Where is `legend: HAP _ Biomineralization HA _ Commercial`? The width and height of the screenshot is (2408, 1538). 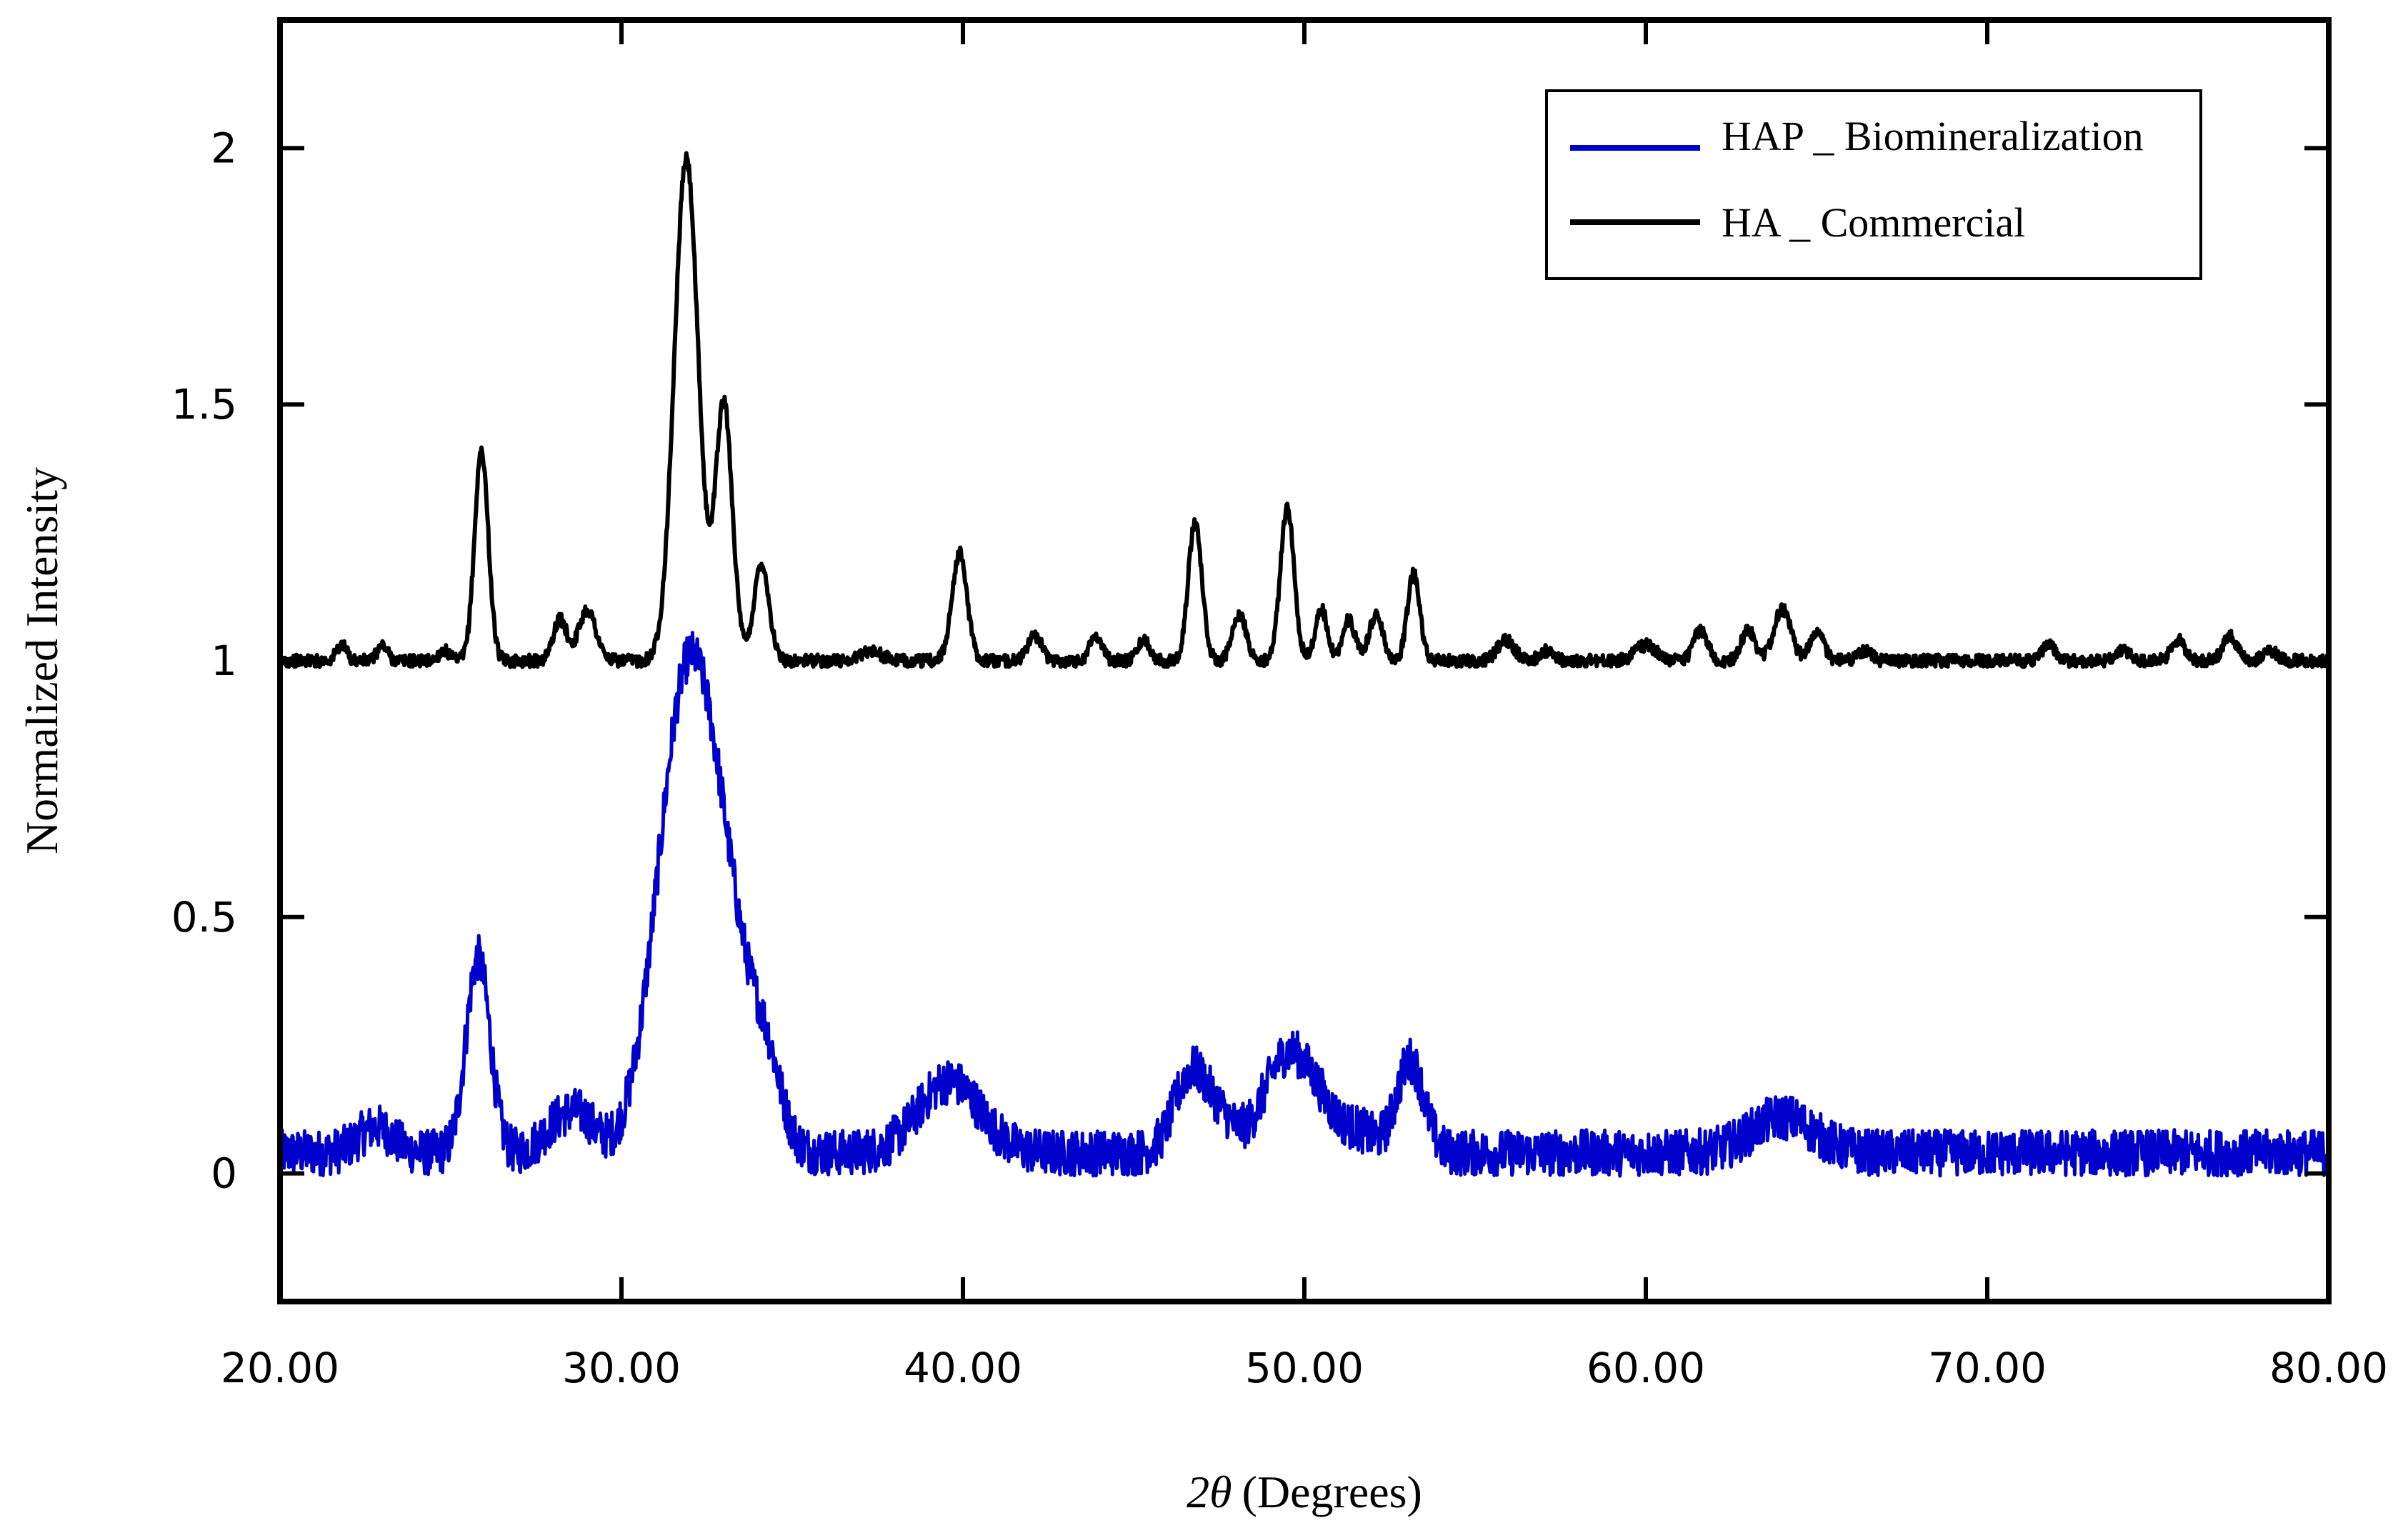
legend: HAP _ Biomineralization HA _ Commercial is located at coordinates (1874, 184).